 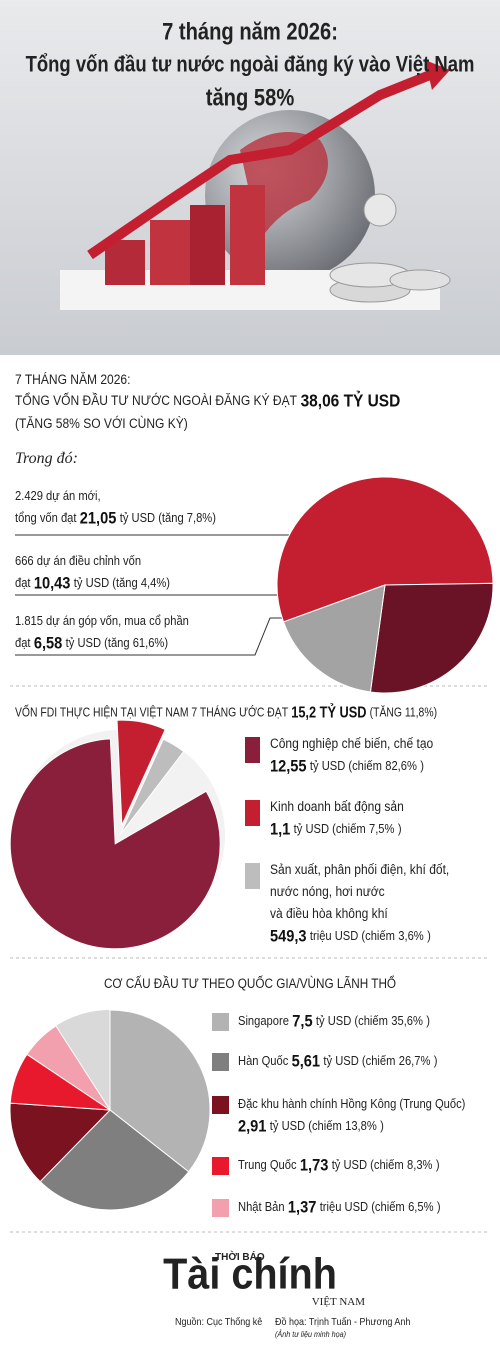 I want to click on text-part: 1,37, so click(x=302, y=1208).